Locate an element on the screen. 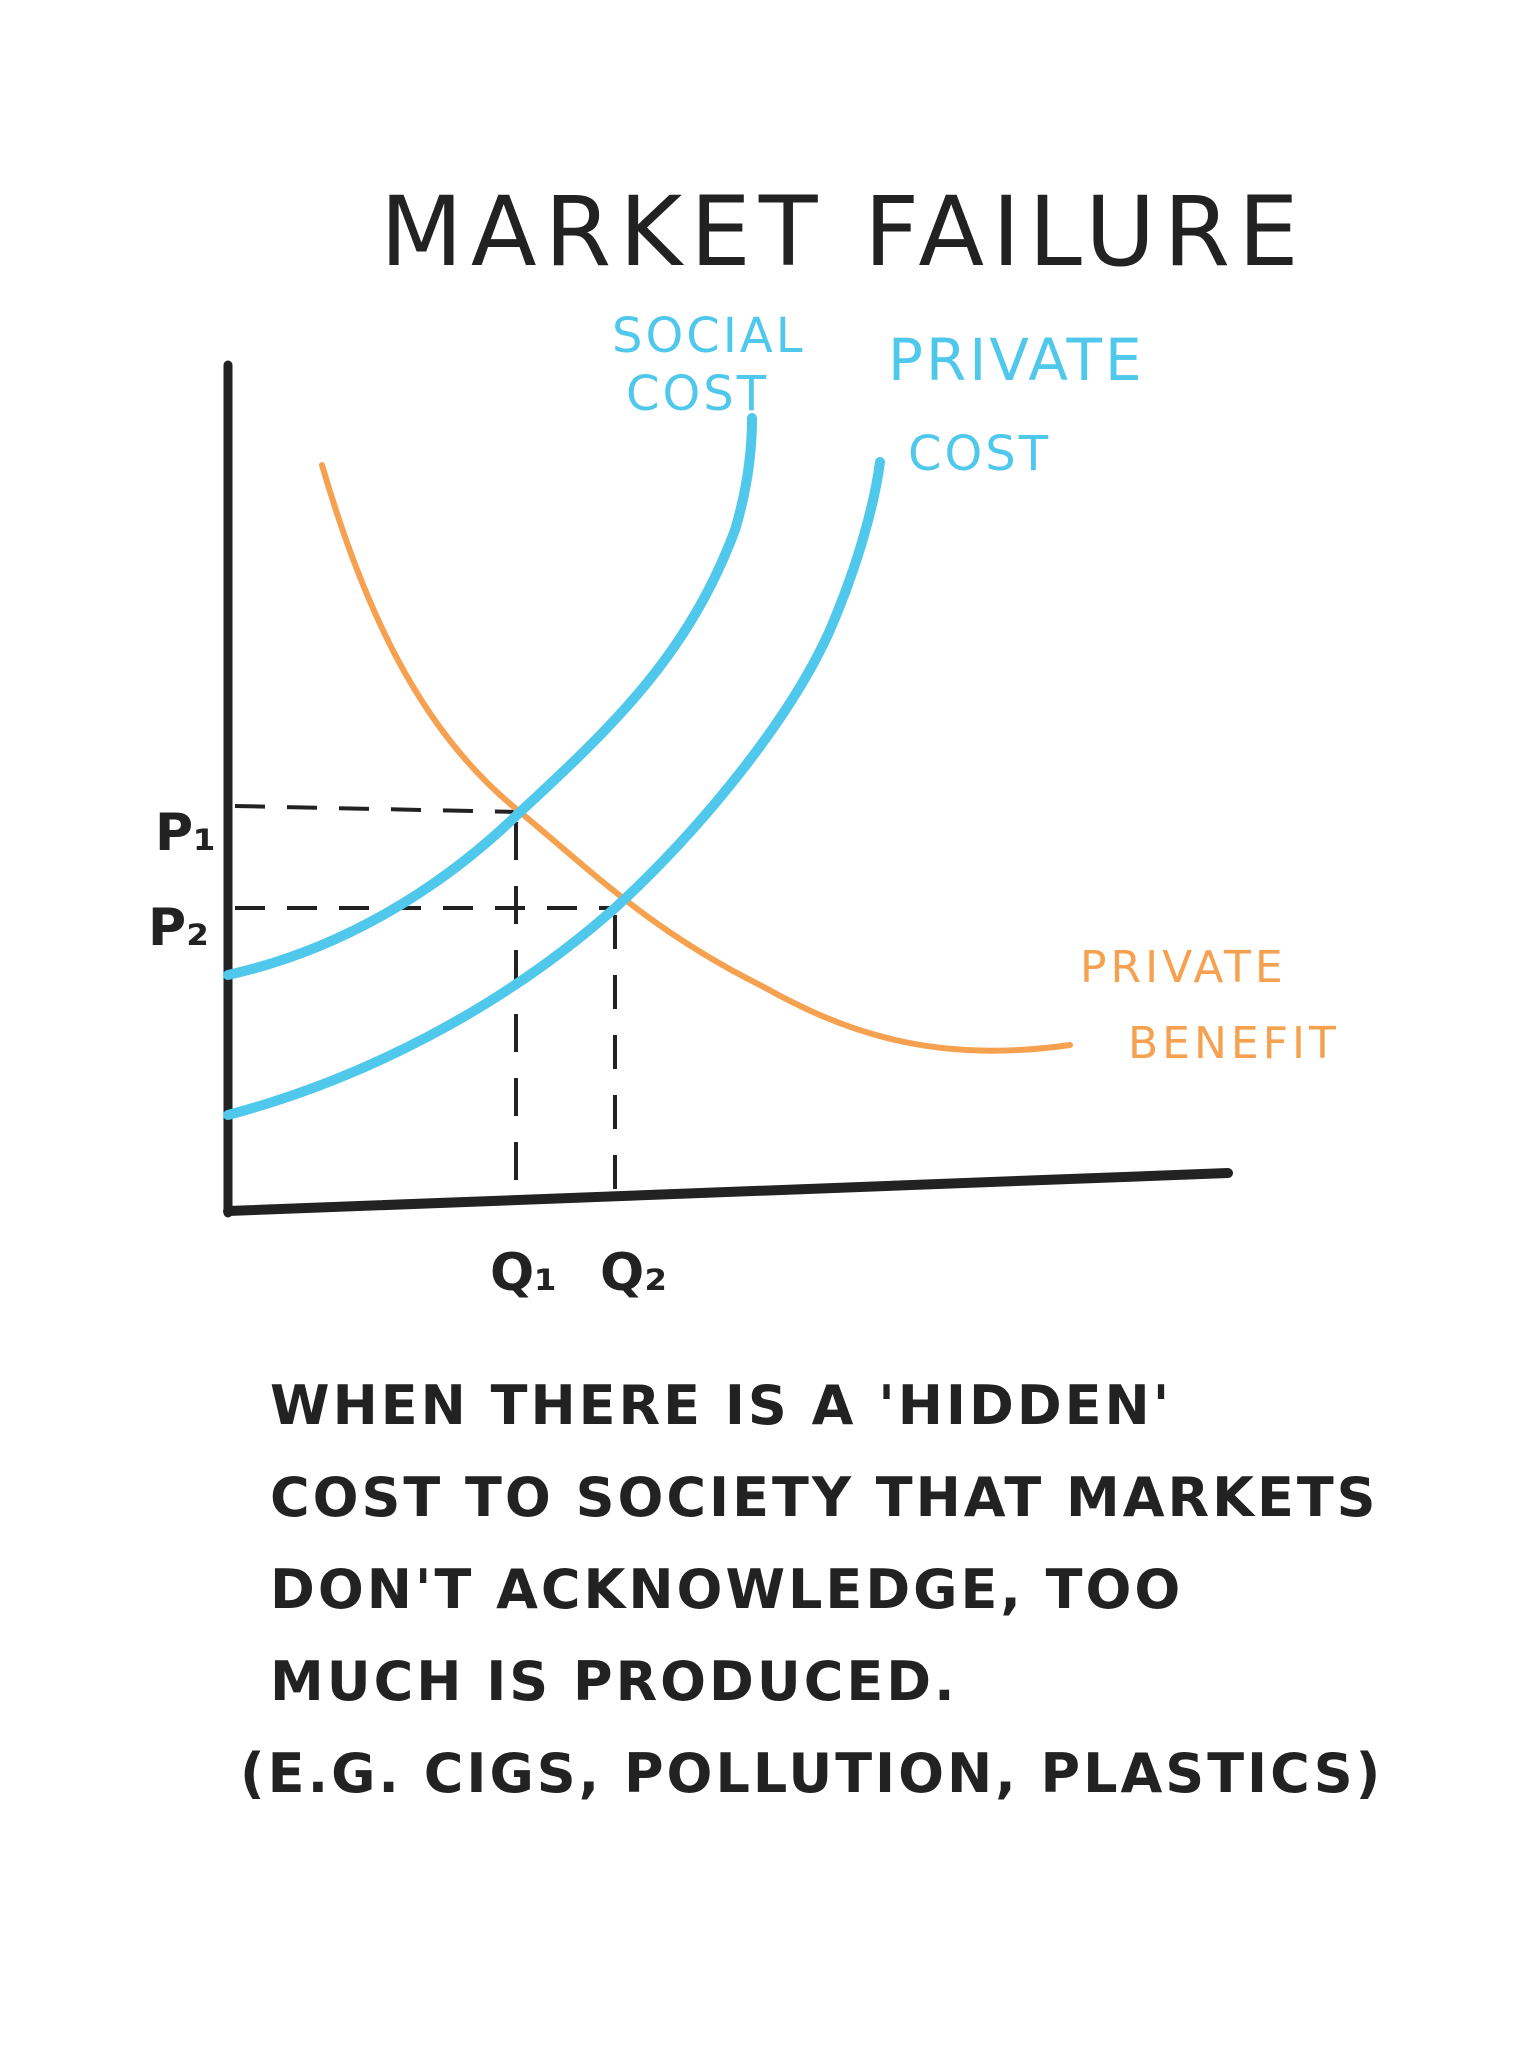 The height and width of the screenshot is (2053, 1536). private-benefit-label-line2: BENEFIT is located at coordinates (1234, 1043).